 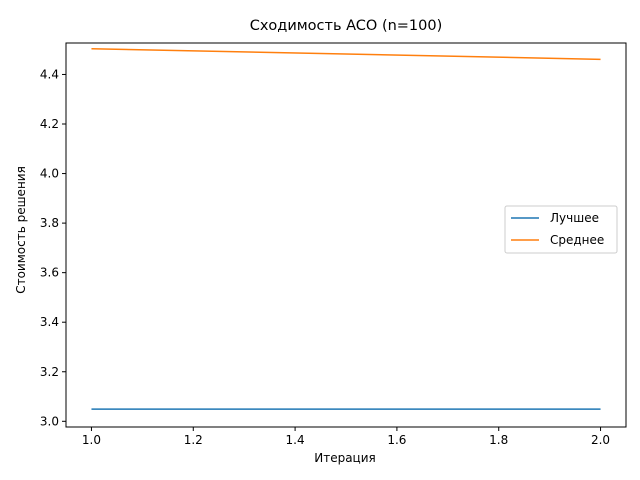 I want to click on y-axis-label: Стоимость решения, so click(x=21, y=230).